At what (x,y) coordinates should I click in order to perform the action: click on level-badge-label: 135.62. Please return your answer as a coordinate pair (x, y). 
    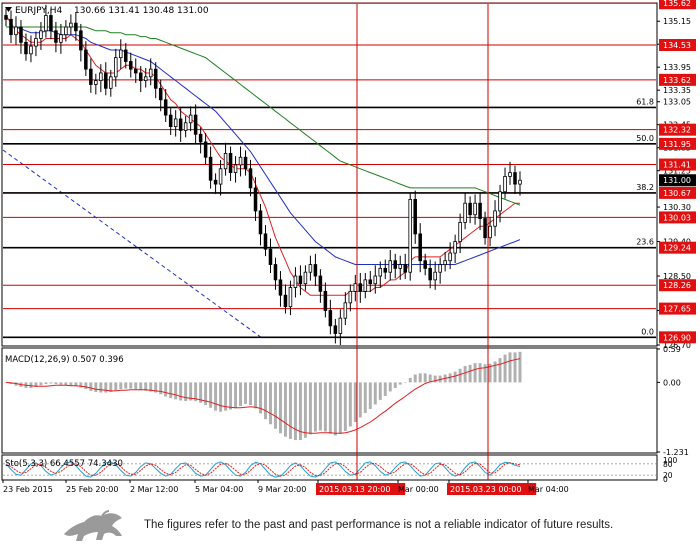
    Looking at the image, I should click on (677, 4).